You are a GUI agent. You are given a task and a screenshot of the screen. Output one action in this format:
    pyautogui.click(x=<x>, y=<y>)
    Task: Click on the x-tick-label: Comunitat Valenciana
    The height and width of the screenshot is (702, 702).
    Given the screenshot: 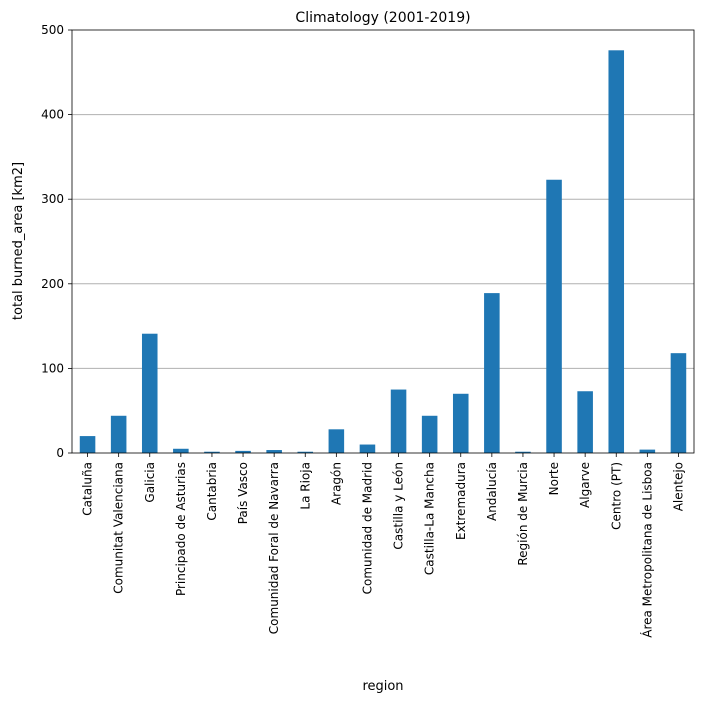 What is the action you would take?
    pyautogui.click(x=119, y=528)
    